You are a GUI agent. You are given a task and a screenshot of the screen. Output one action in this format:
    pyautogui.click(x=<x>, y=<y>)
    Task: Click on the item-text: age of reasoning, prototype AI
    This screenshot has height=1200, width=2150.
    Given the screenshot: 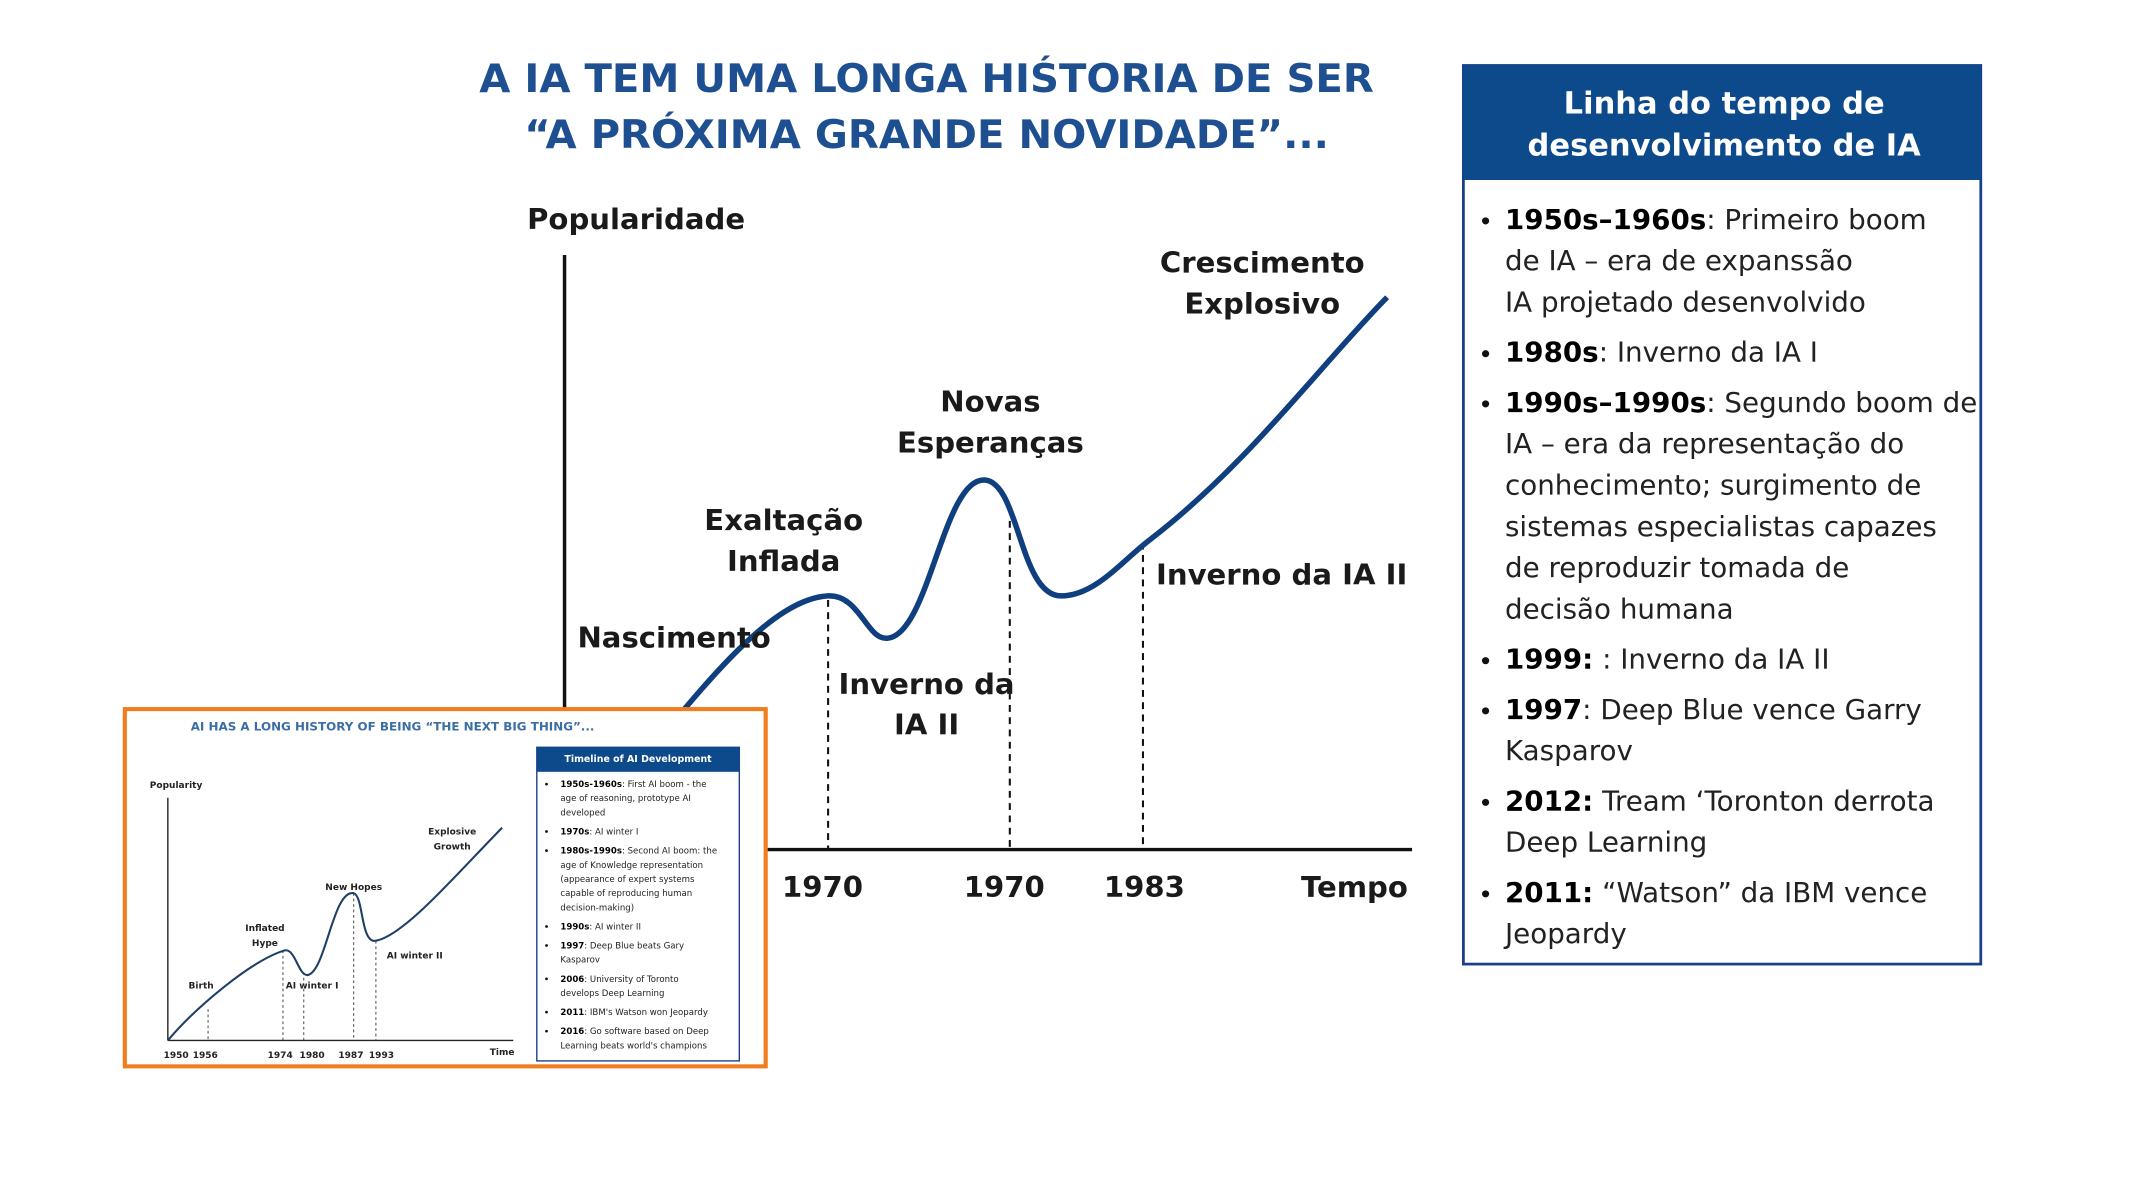 What is the action you would take?
    pyautogui.click(x=625, y=799)
    